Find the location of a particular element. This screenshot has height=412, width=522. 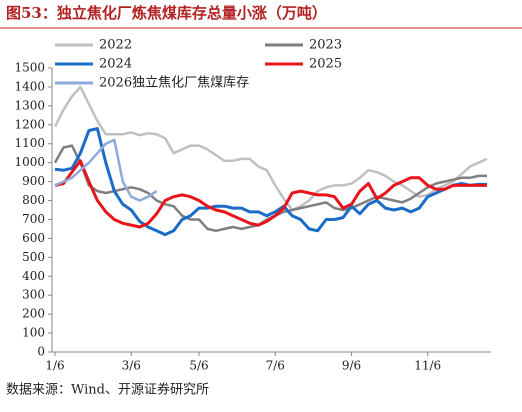

y-tick-label: 1300 is located at coordinates (29, 105).